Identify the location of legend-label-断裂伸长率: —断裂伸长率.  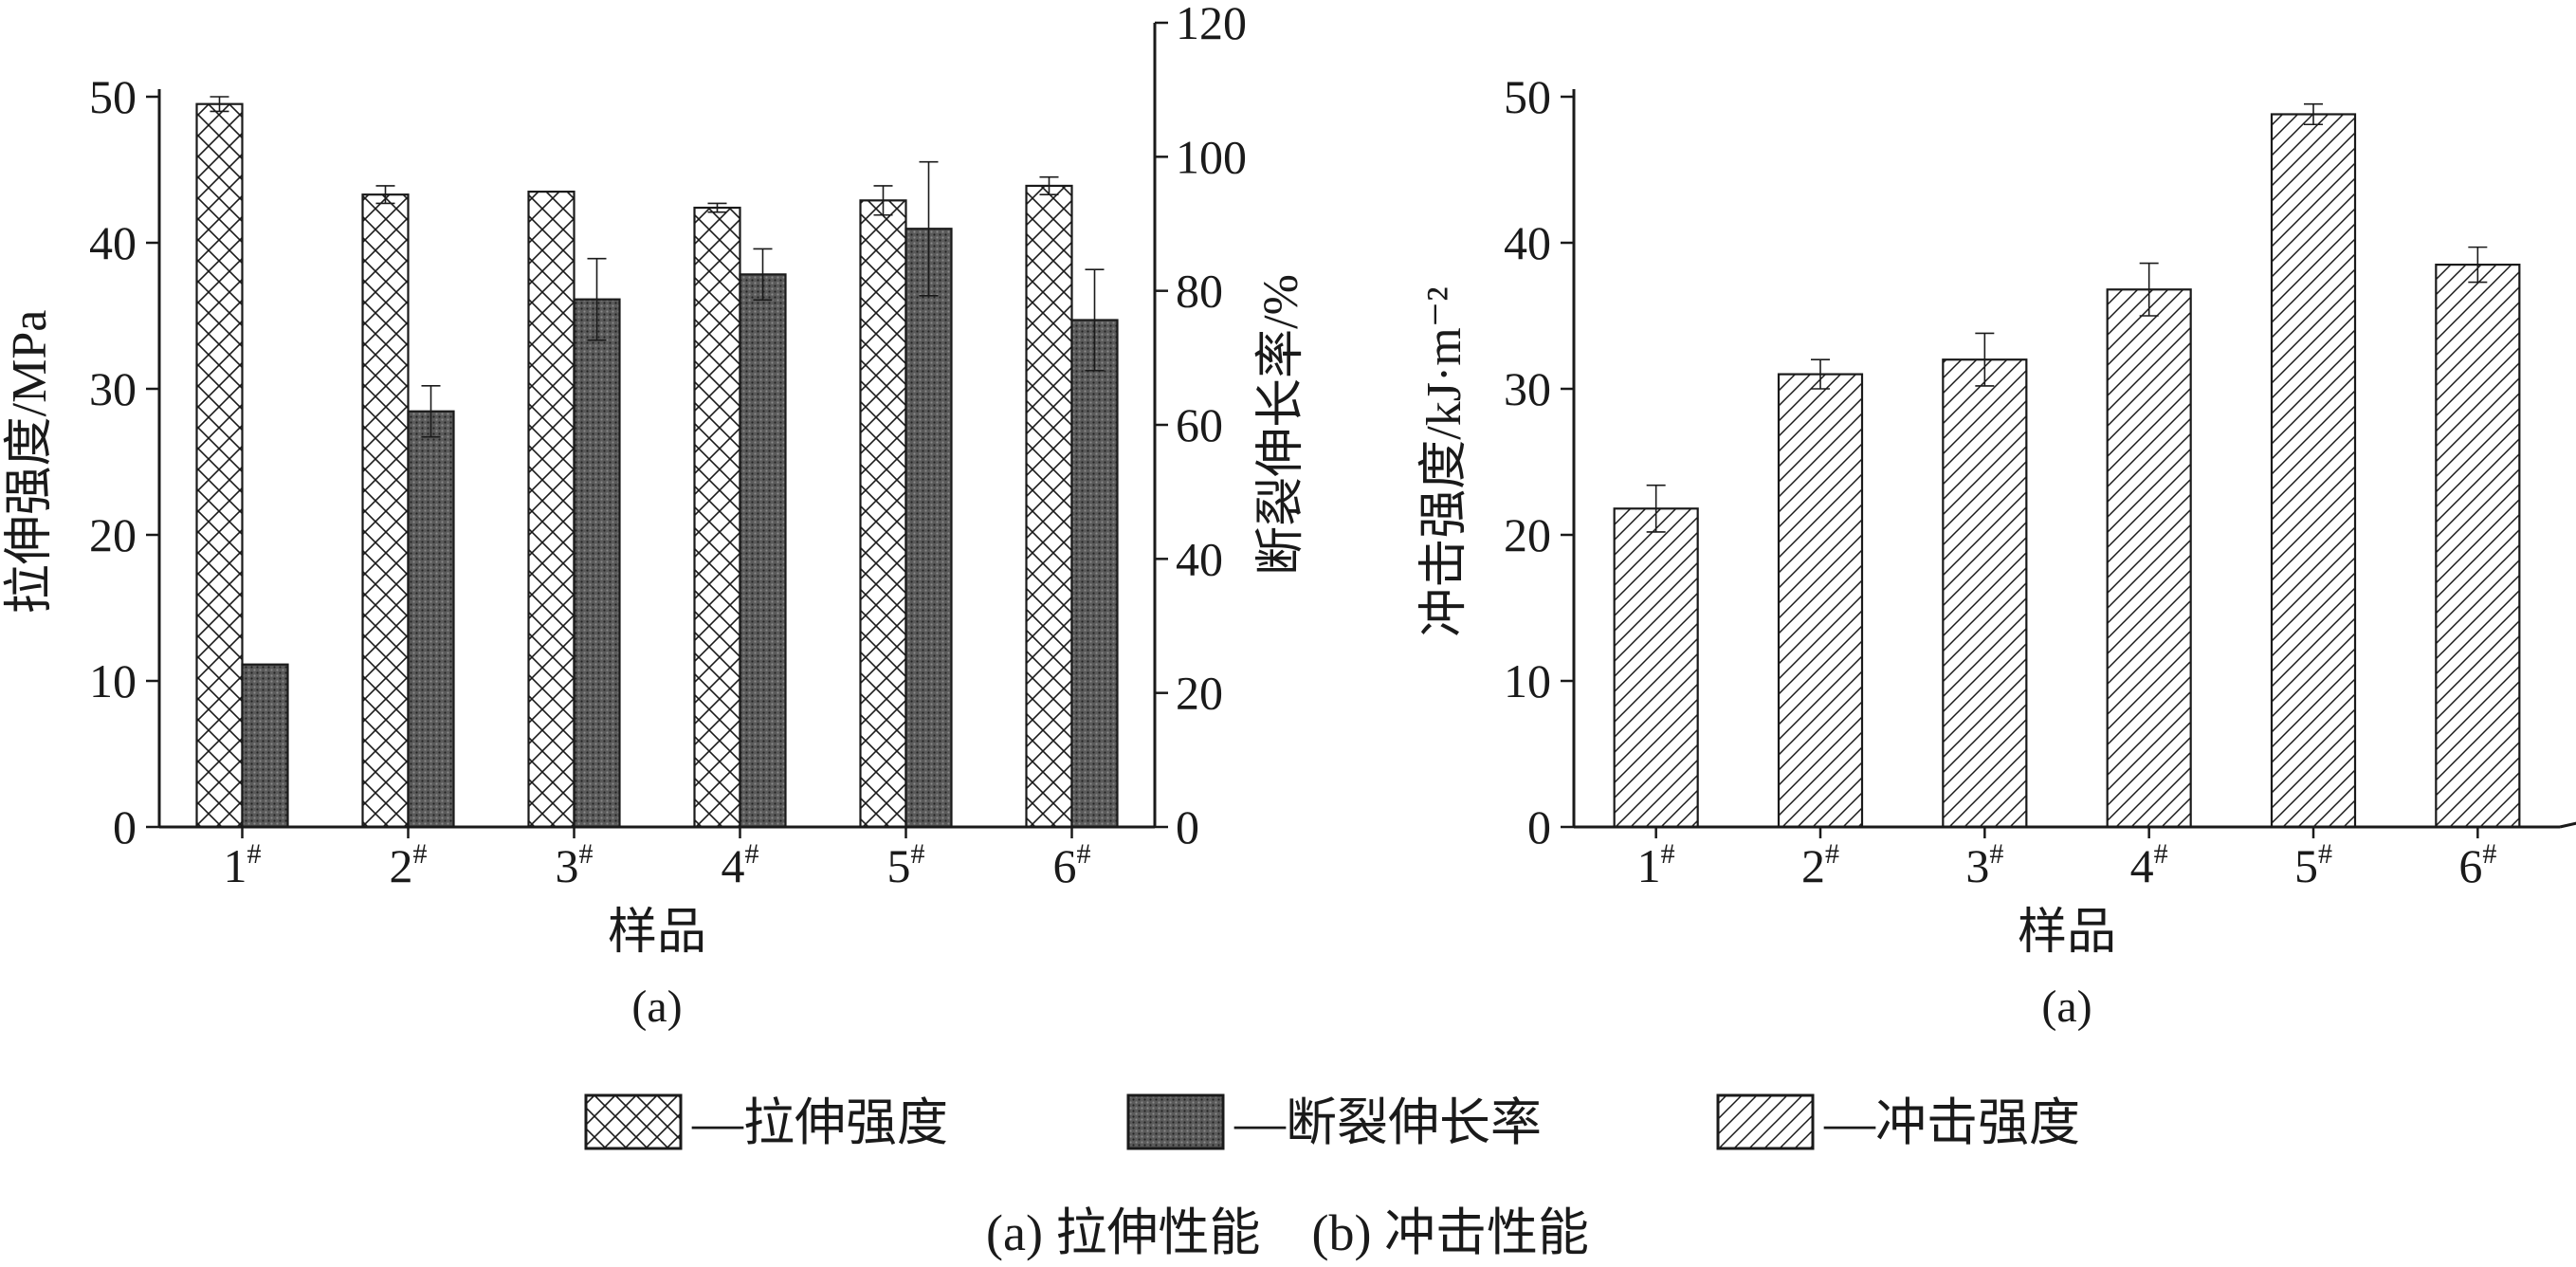
(1387, 1122).